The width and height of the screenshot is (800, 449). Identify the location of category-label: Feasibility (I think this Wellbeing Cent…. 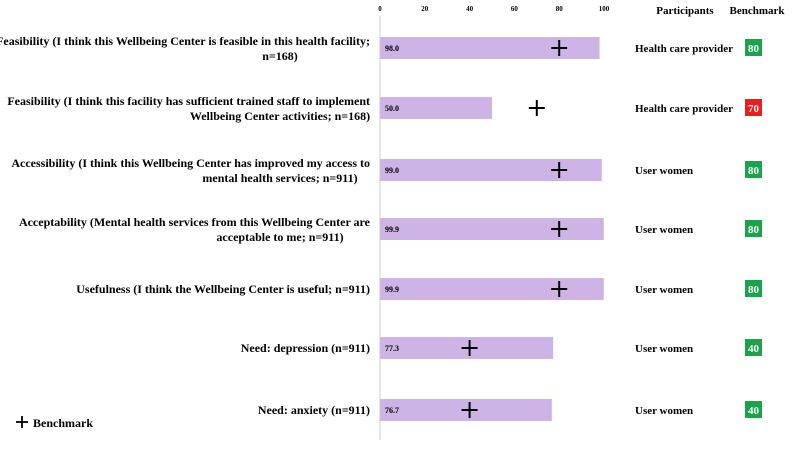
(185, 41).